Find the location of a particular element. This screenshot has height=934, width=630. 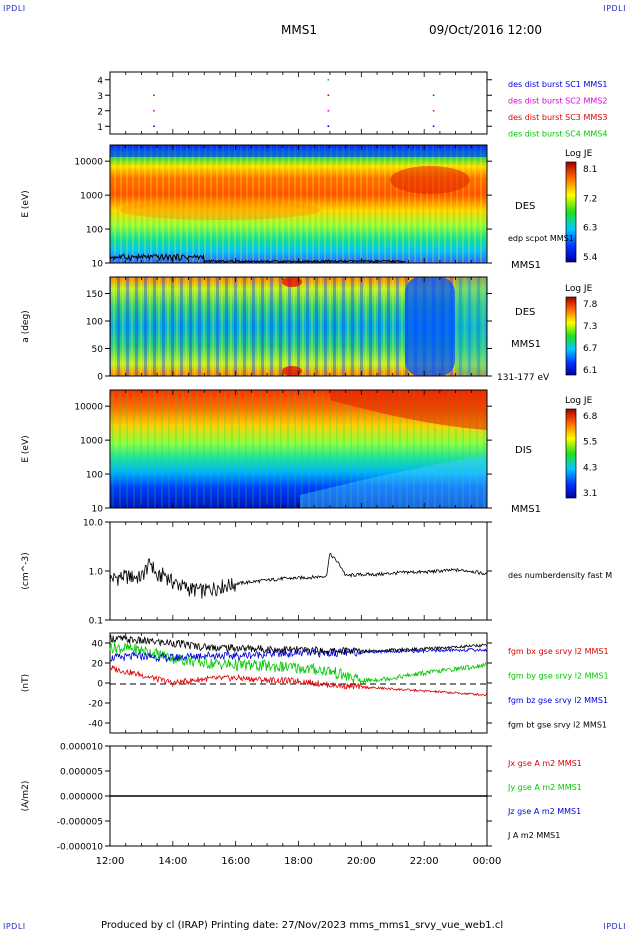

colorbar-tick-label: 7.8 is located at coordinates (590, 305).